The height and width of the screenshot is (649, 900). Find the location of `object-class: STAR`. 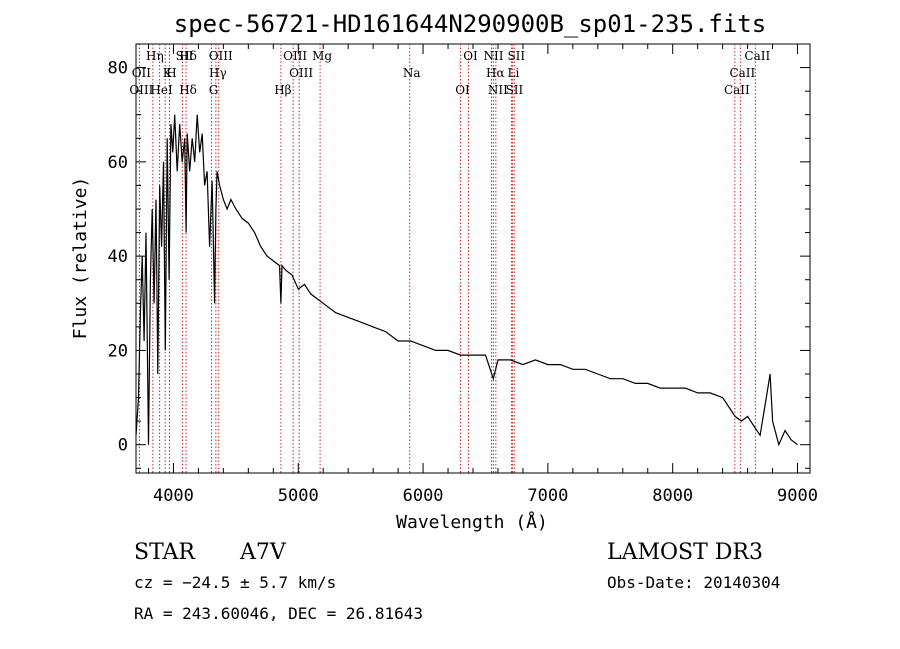

object-class: STAR is located at coordinates (165, 552).